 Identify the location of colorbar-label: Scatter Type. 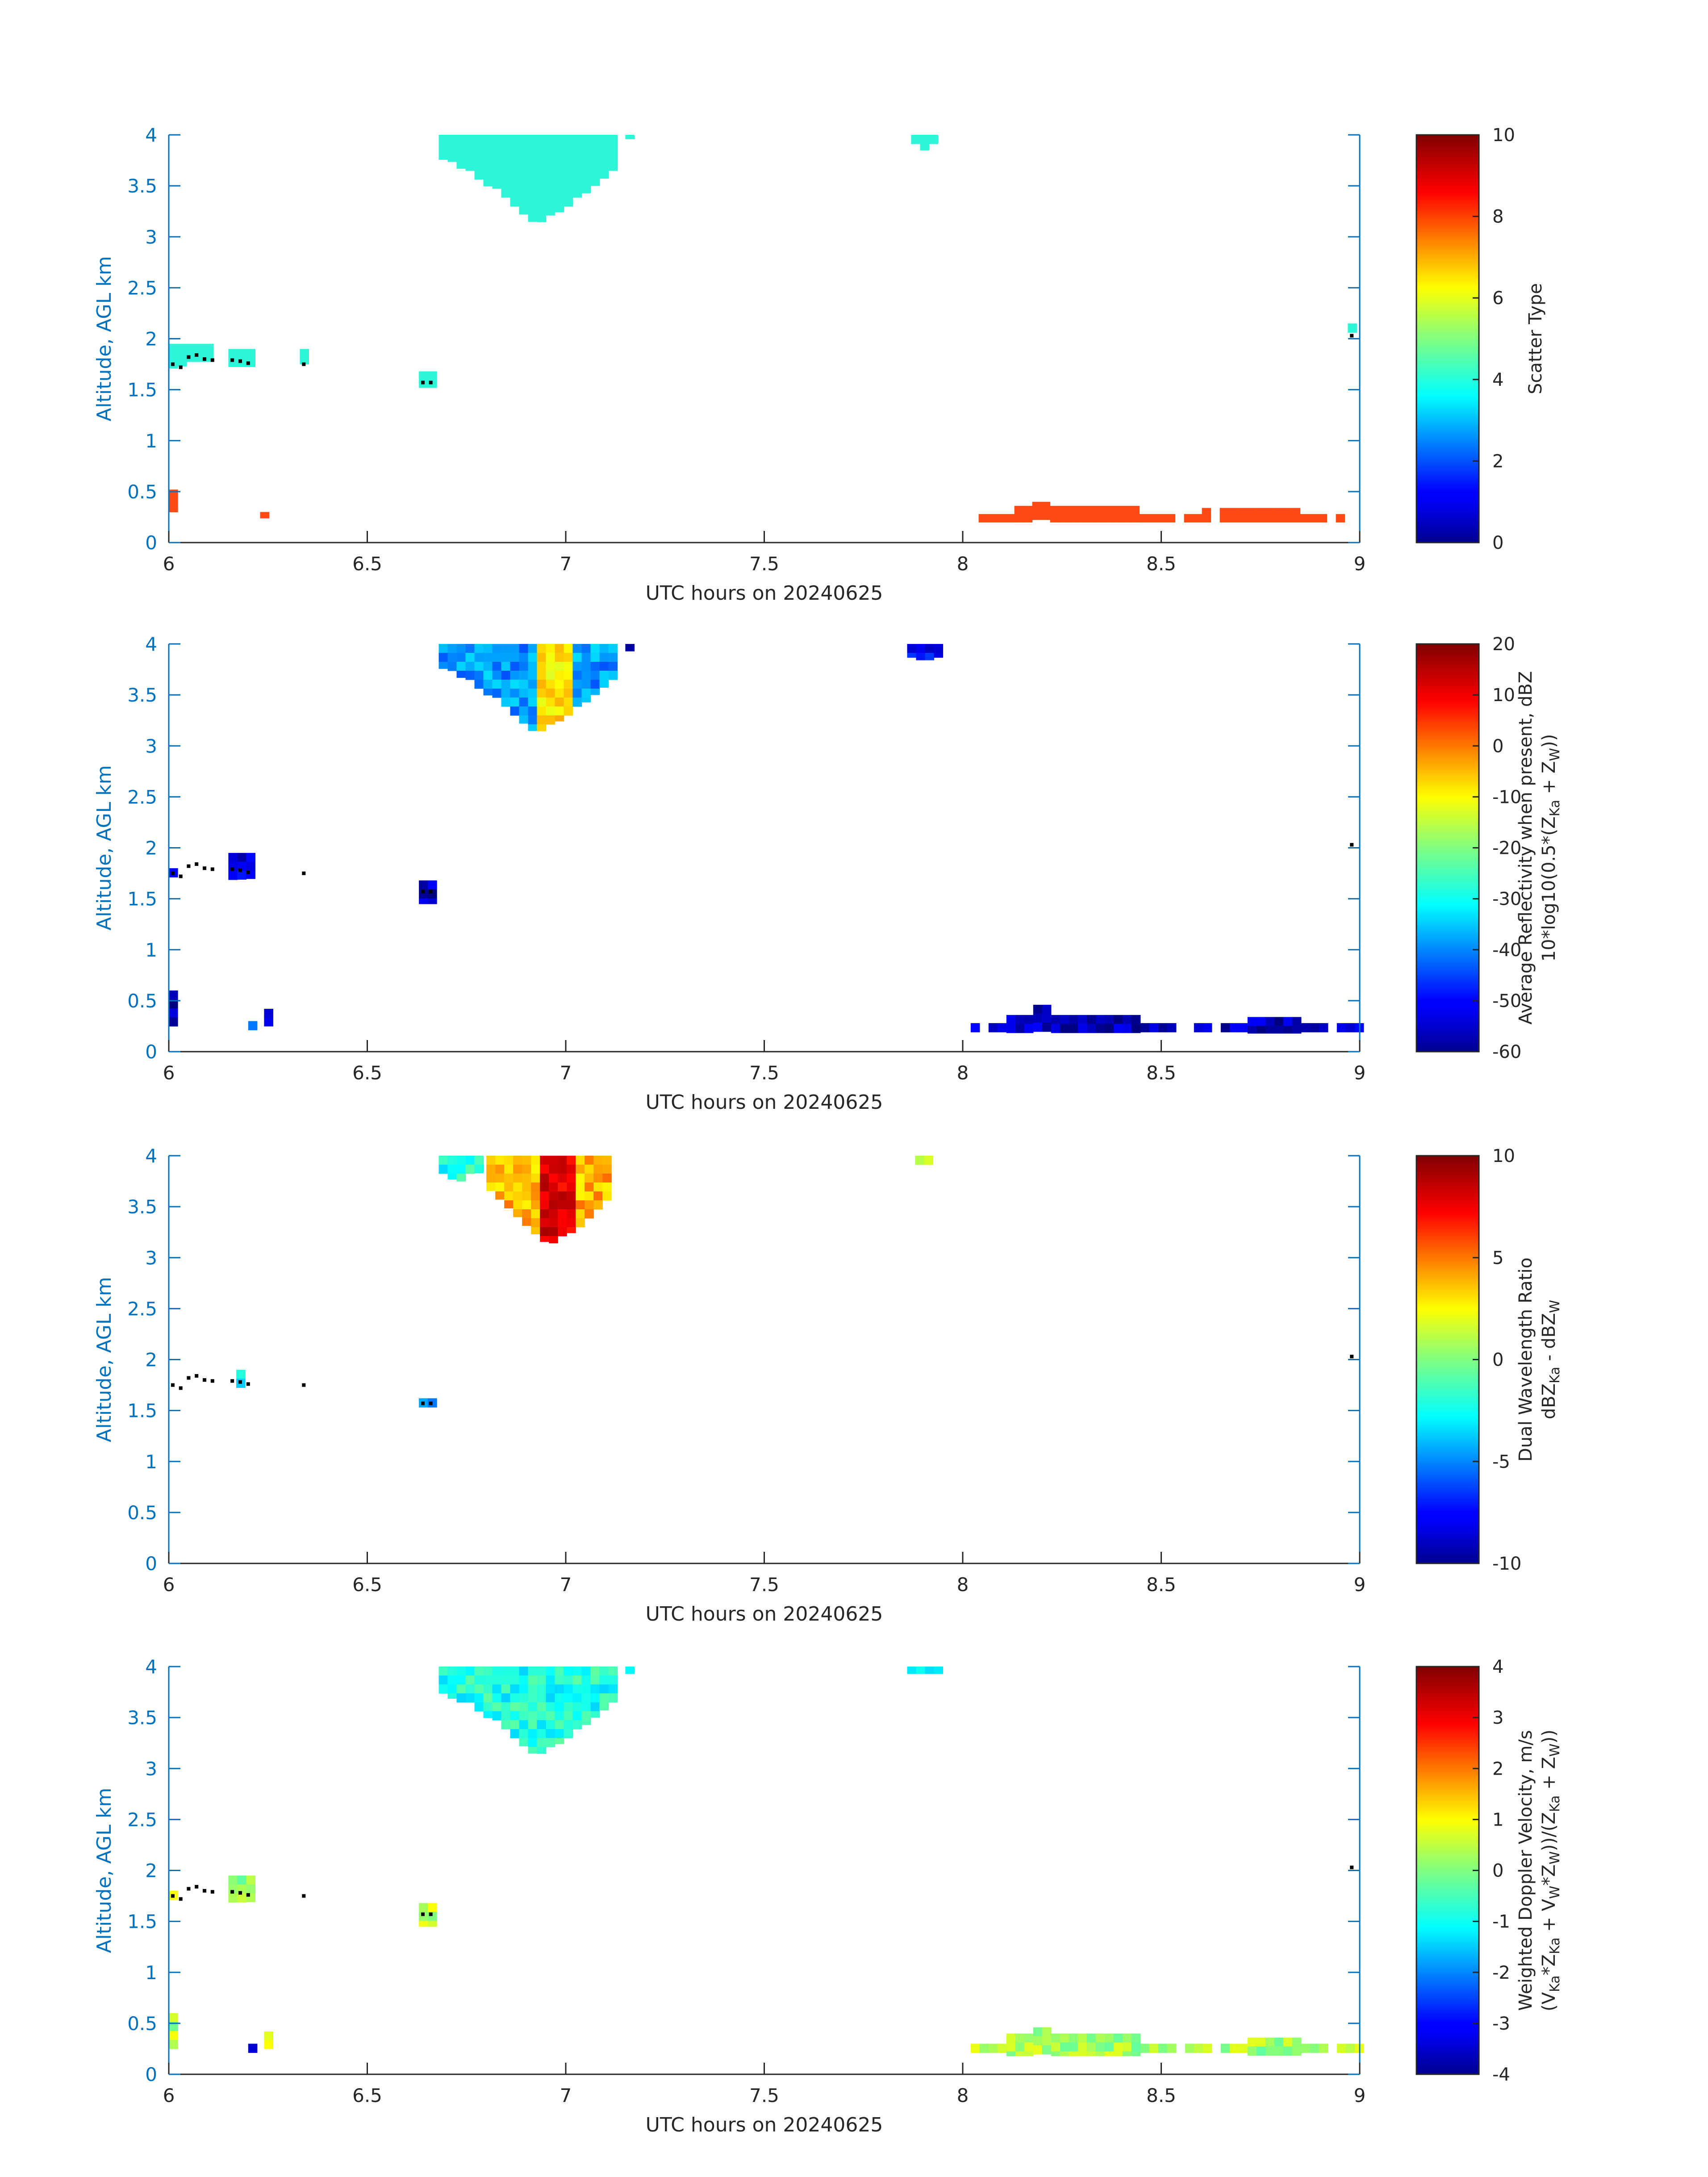
(1535, 338).